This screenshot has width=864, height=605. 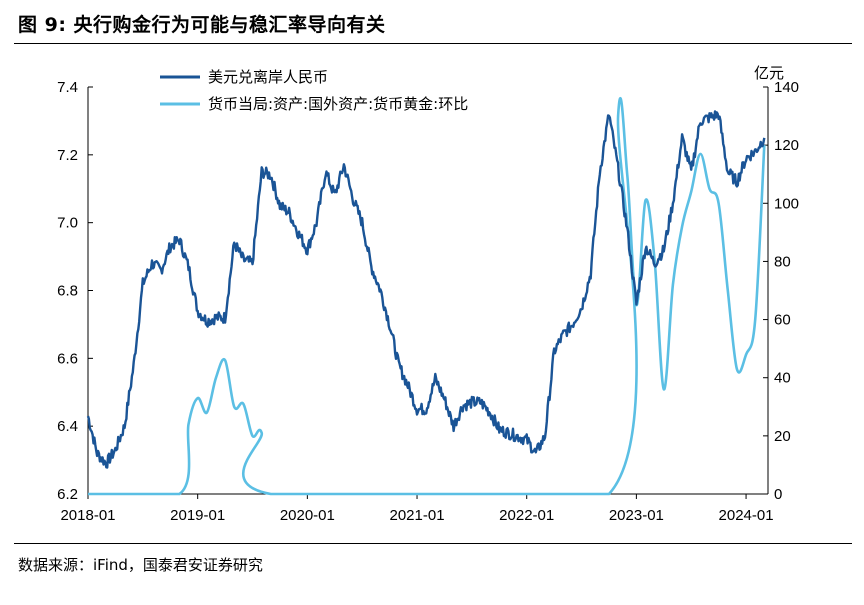 What do you see at coordinates (433, 43) in the screenshot?
I see `title-rule` at bounding box center [433, 43].